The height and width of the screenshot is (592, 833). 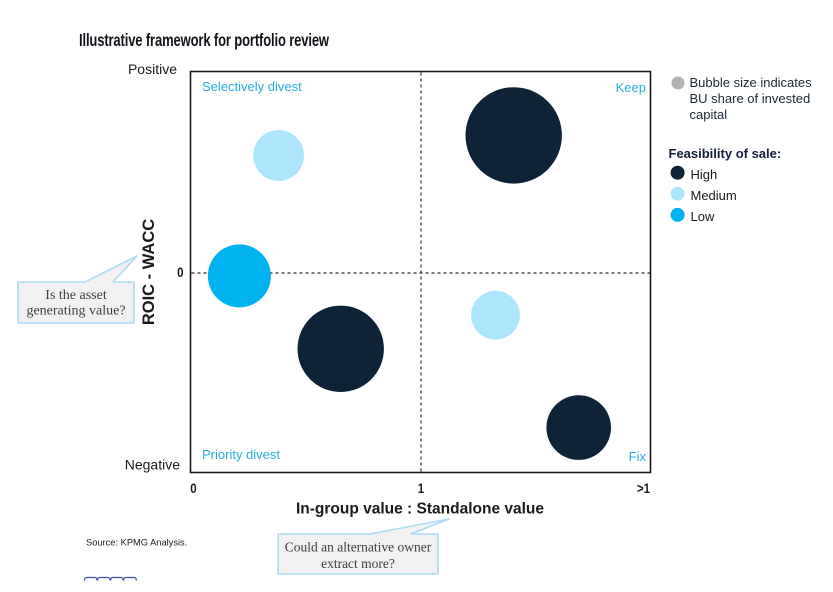 What do you see at coordinates (421, 488) in the screenshot?
I see `svg-text: 1` at bounding box center [421, 488].